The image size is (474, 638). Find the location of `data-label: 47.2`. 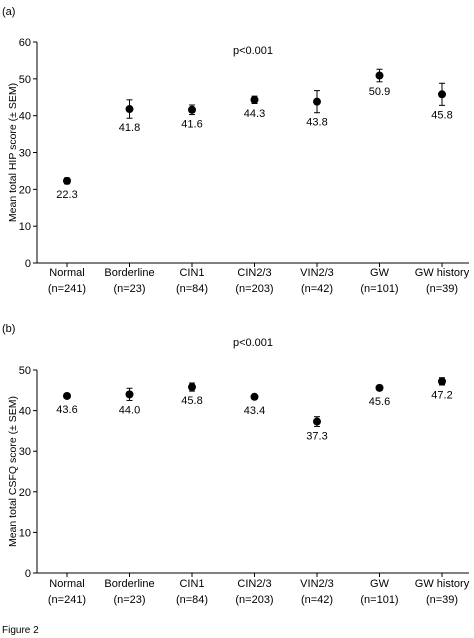

data-label: 47.2 is located at coordinates (441, 395).